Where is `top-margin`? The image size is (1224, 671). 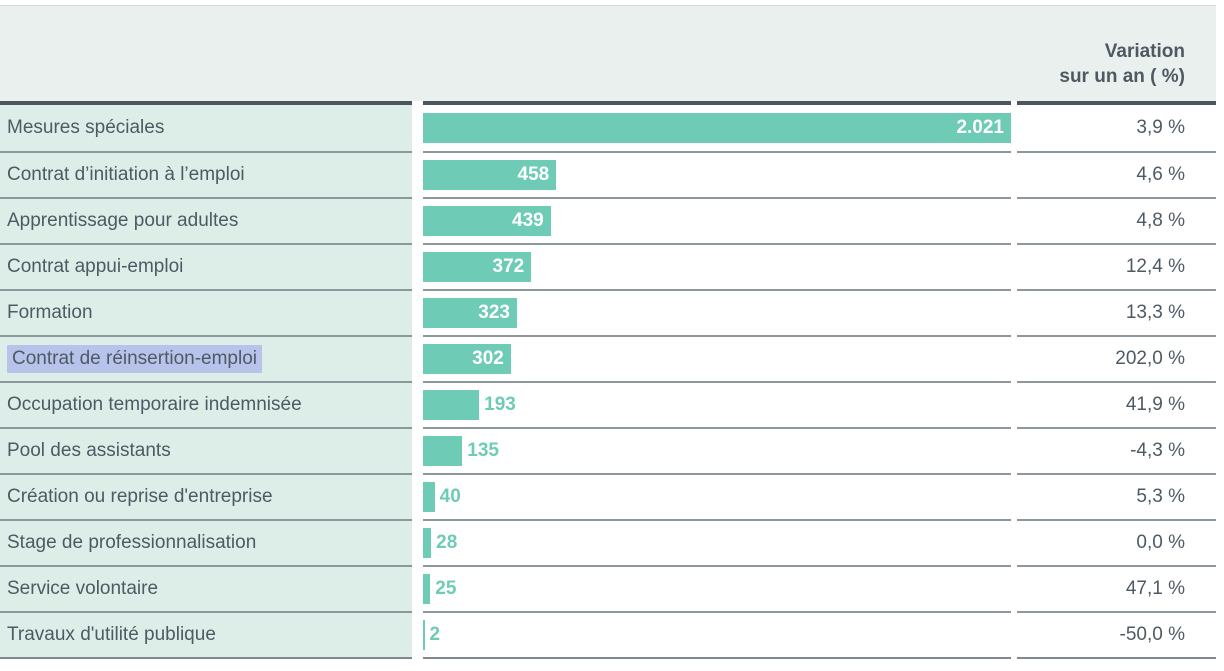
top-margin is located at coordinates (608, 2).